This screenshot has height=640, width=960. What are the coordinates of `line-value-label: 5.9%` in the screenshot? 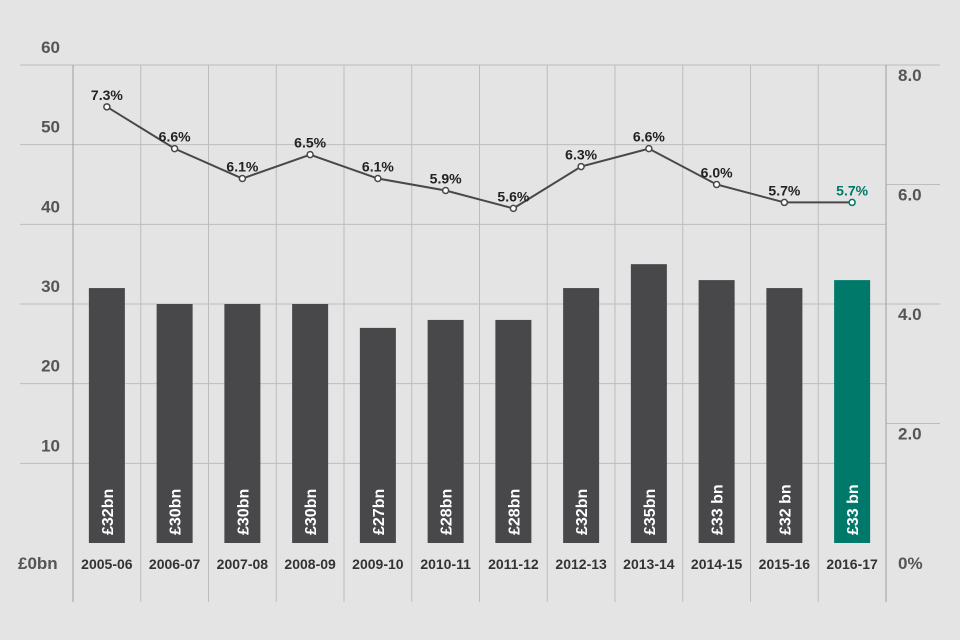 It's located at (446, 178).